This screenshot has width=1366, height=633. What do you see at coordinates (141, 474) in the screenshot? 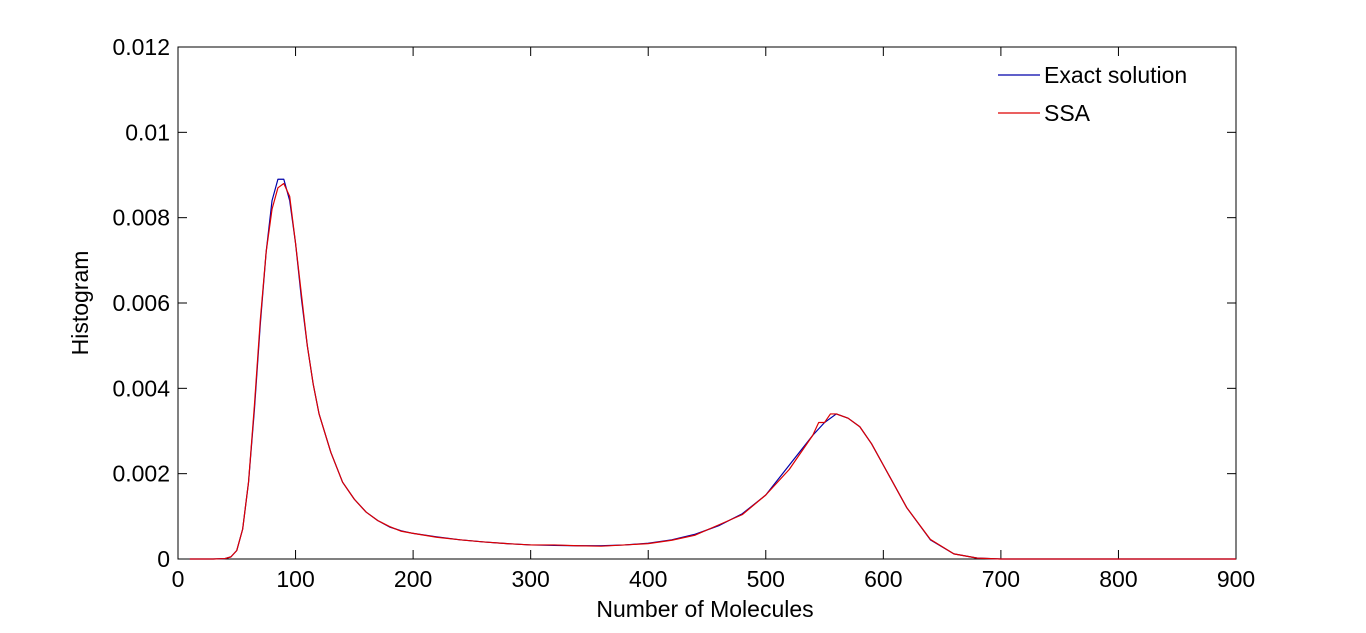
I see `y-tick-label: 0.002` at bounding box center [141, 474].